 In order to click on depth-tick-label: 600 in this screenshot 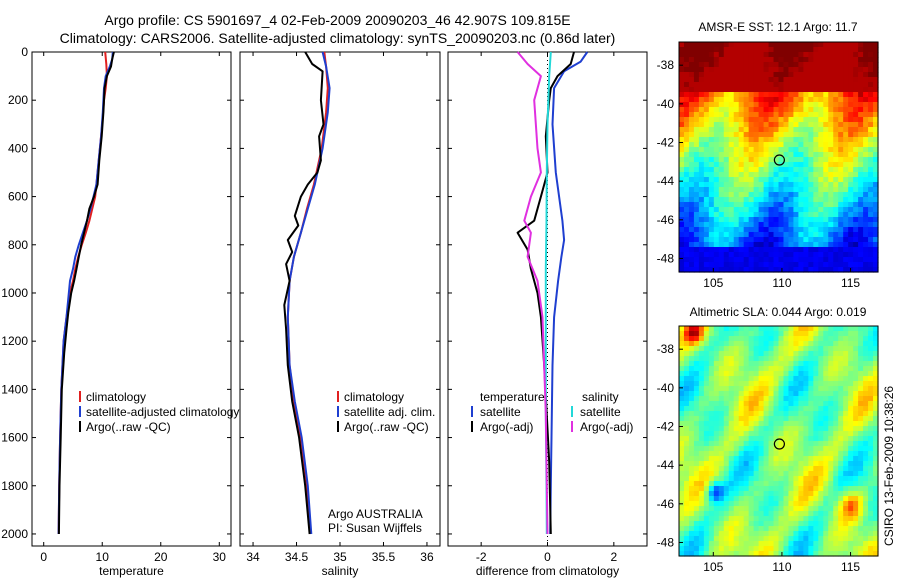, I will do `click(18, 197)`.